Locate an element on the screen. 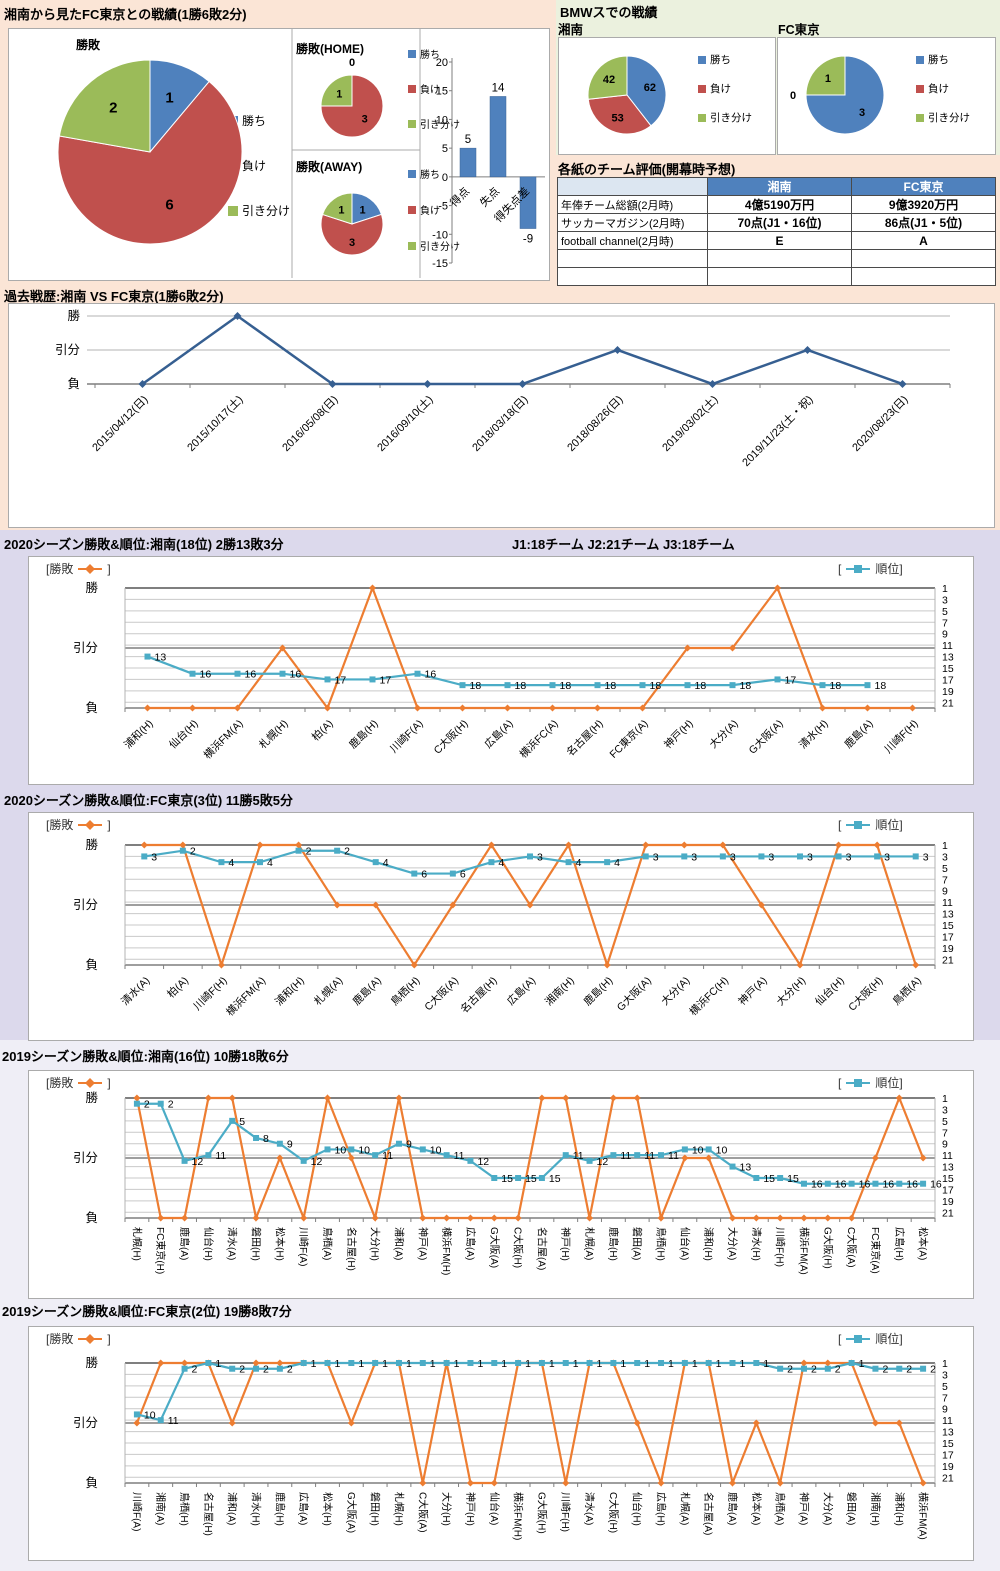 This screenshot has height=1571, width=1000. table-value-cell: A is located at coordinates (923, 240).